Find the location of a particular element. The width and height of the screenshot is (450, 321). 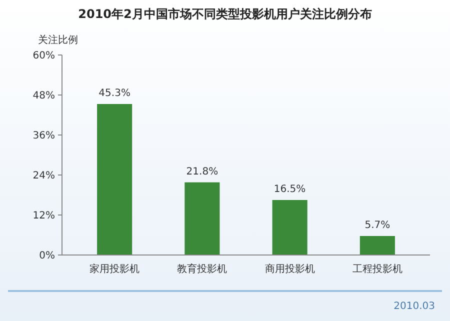

y-tick-label: 60% is located at coordinates (43, 56).